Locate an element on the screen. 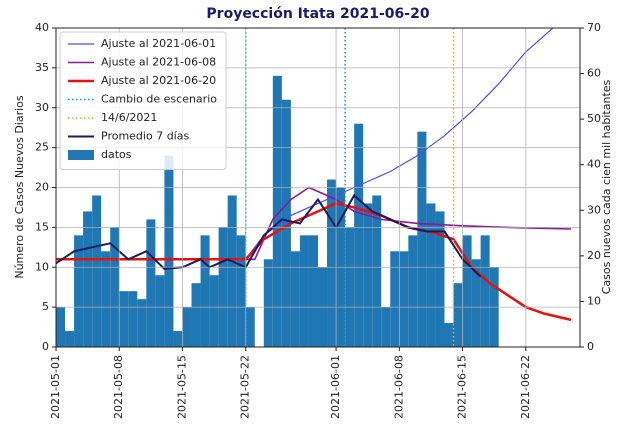 The width and height of the screenshot is (617, 425). y2-tick-label: 60 is located at coordinates (594, 73).